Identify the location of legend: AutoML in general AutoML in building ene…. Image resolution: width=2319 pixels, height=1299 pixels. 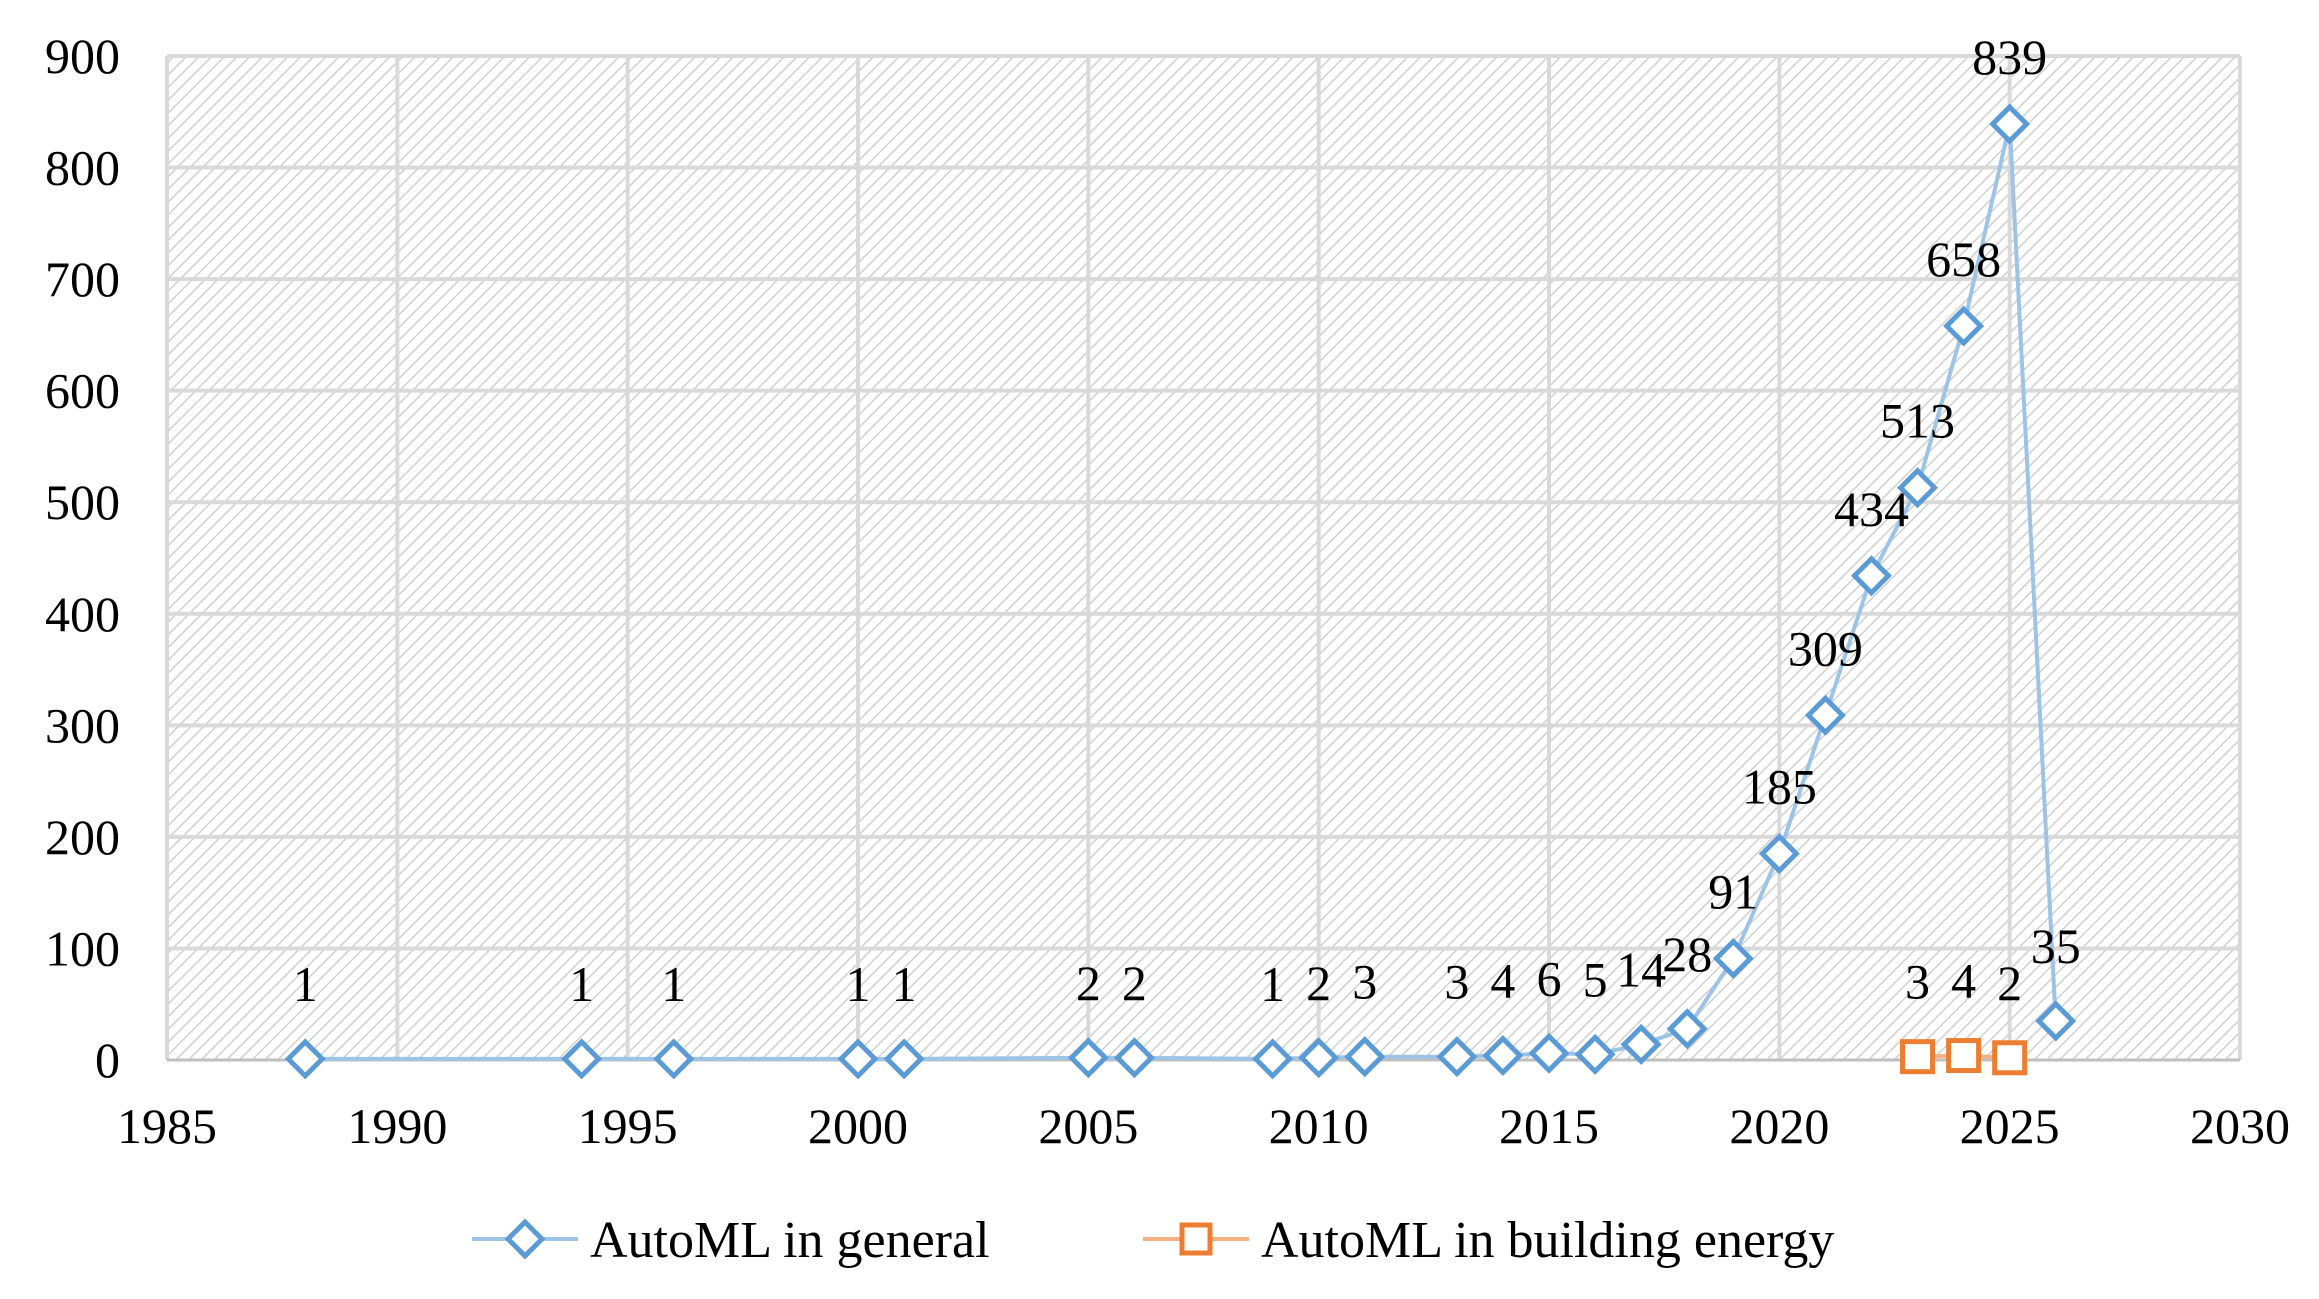
(1153, 1240).